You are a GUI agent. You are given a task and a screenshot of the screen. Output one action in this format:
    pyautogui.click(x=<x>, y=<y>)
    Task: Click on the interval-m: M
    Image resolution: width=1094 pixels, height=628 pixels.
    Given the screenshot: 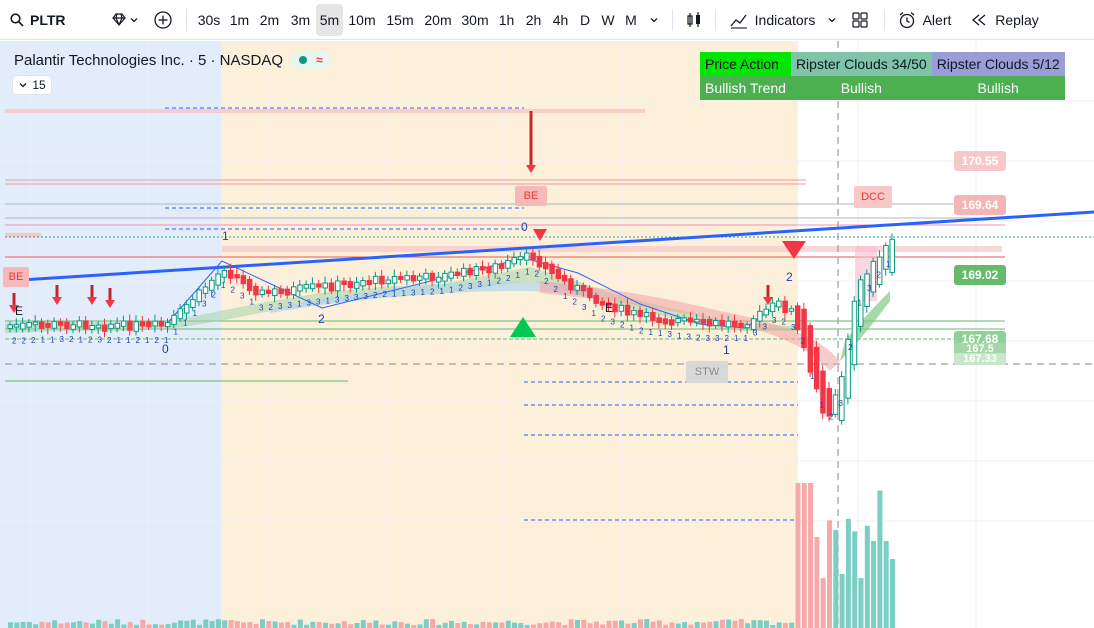 What is the action you would take?
    pyautogui.click(x=631, y=19)
    